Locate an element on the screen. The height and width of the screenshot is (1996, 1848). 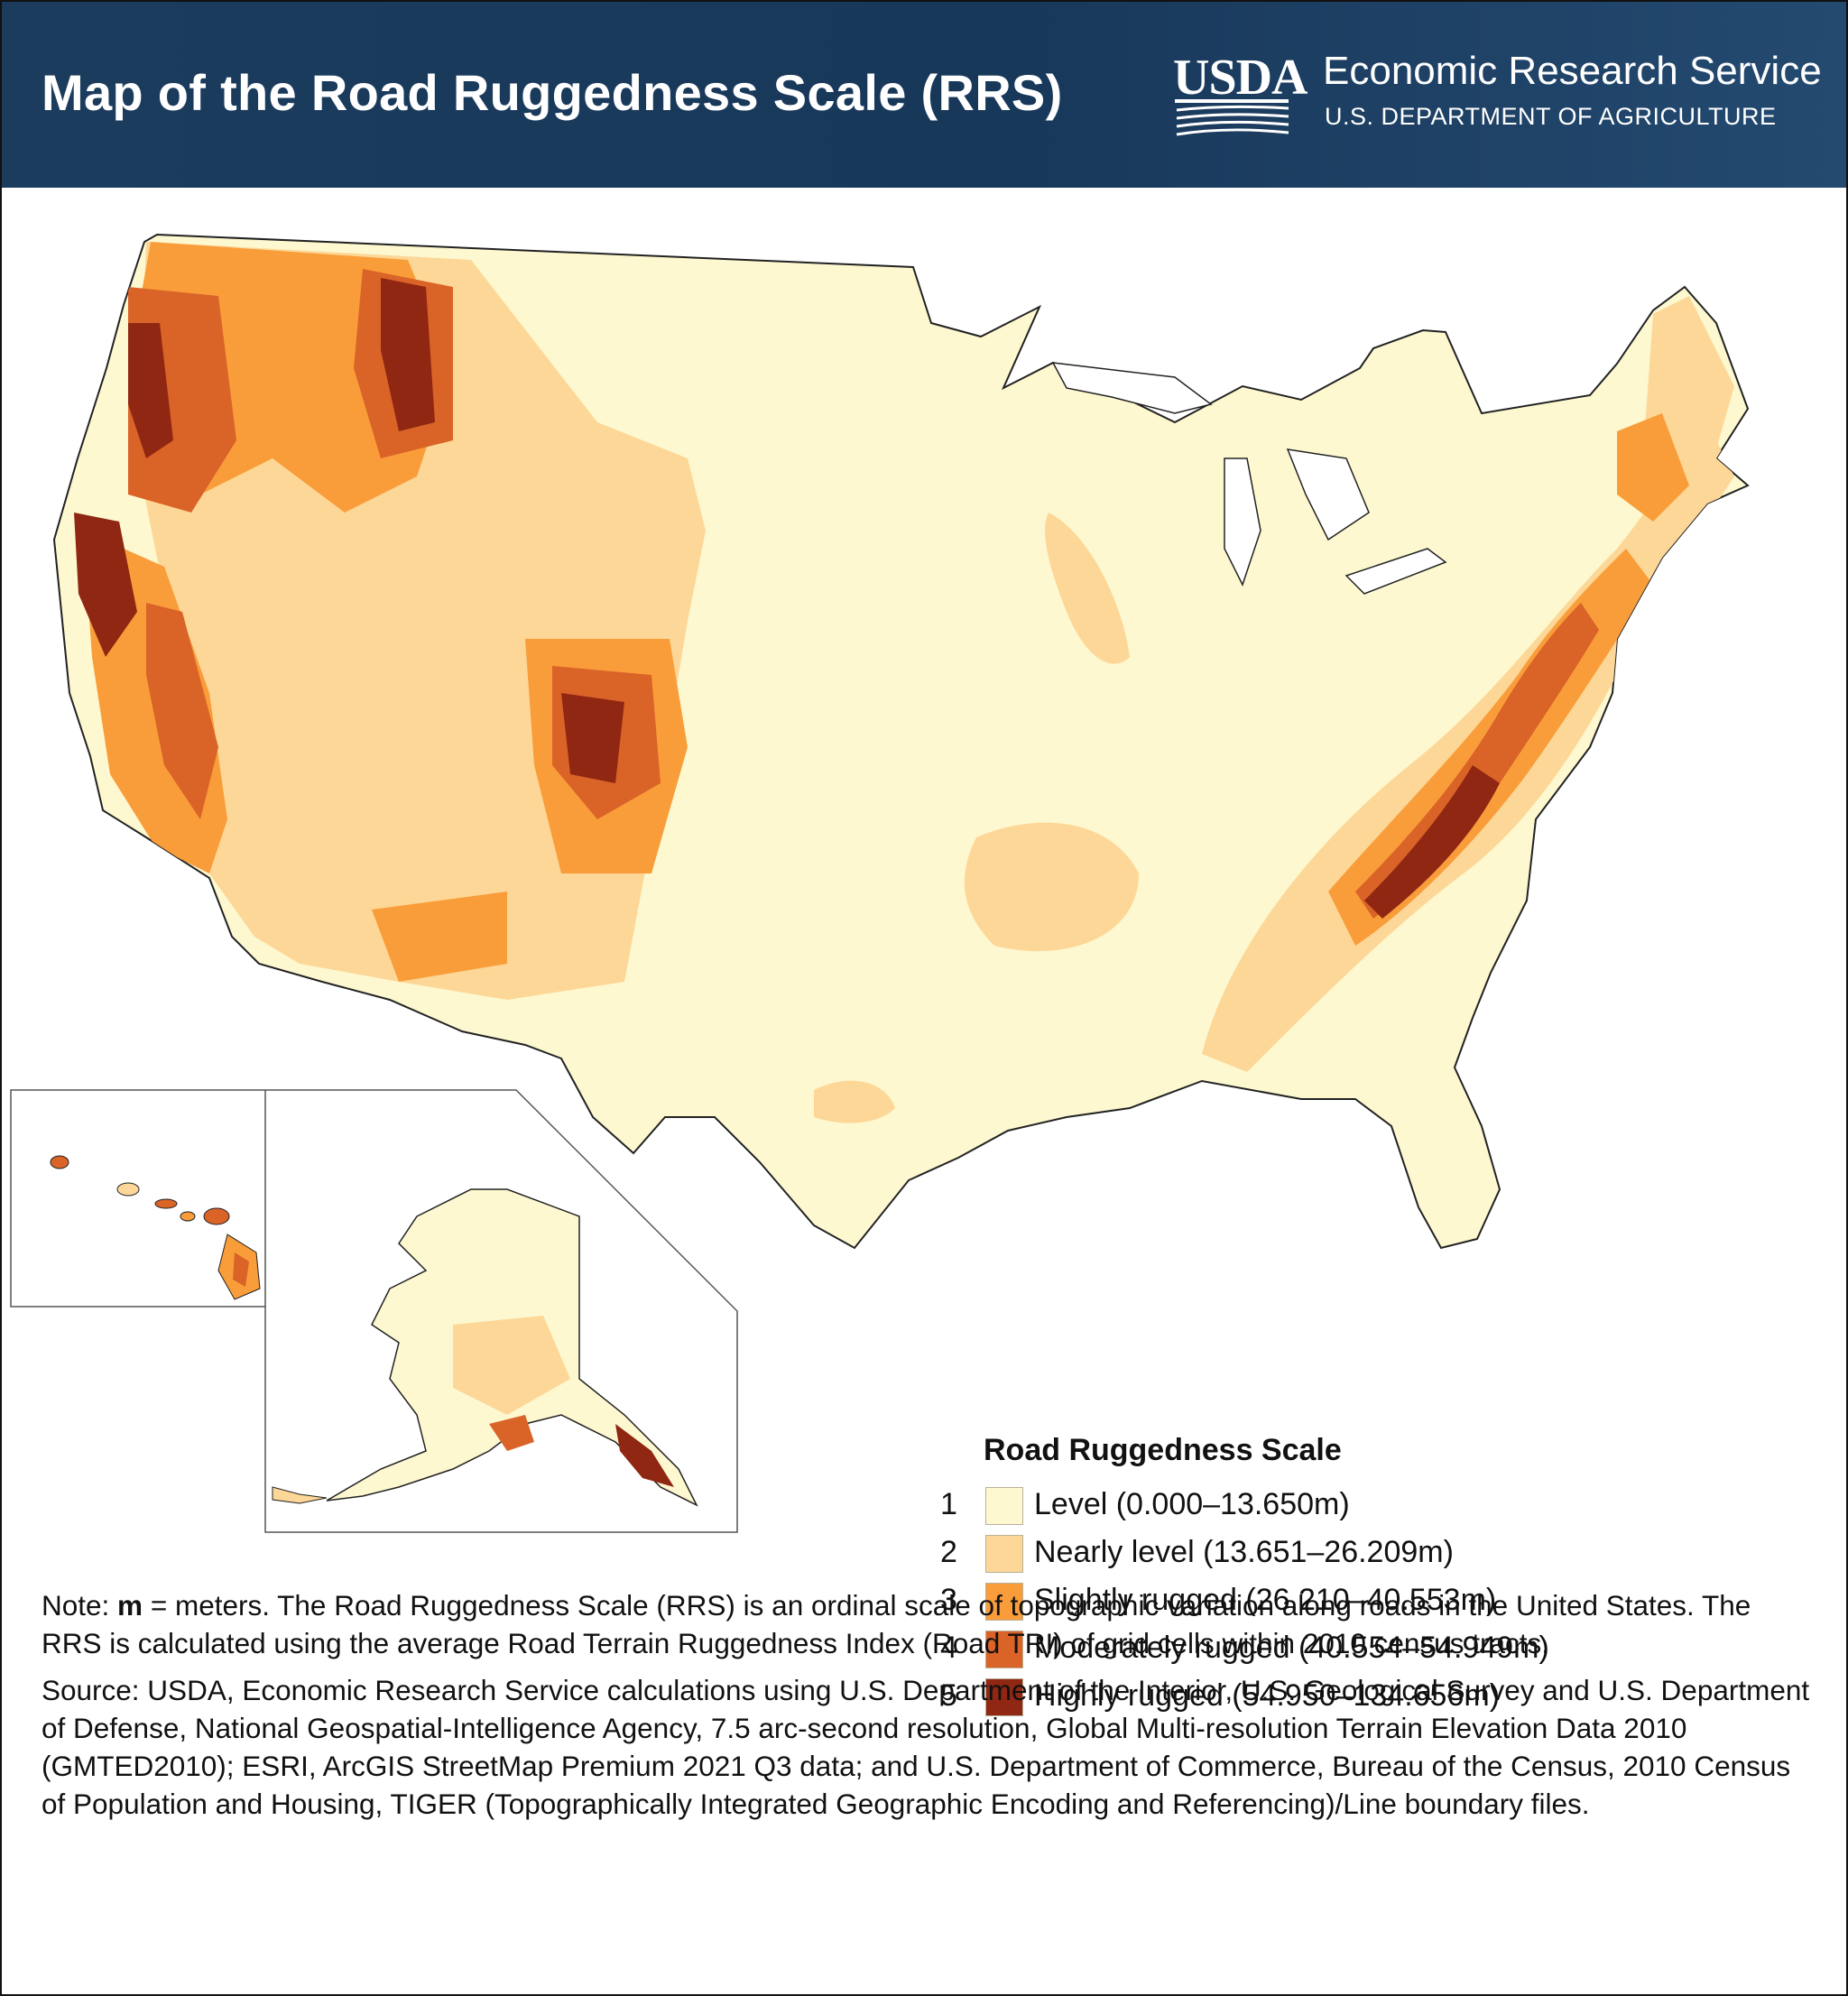
legend-label: Moderately rugged (40.554–54.949m) is located at coordinates (1291, 1648).